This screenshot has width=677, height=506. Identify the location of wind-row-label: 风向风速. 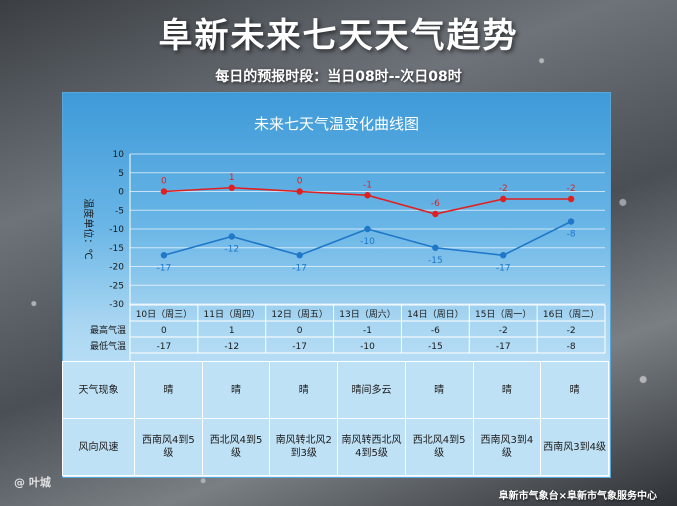
(98, 447).